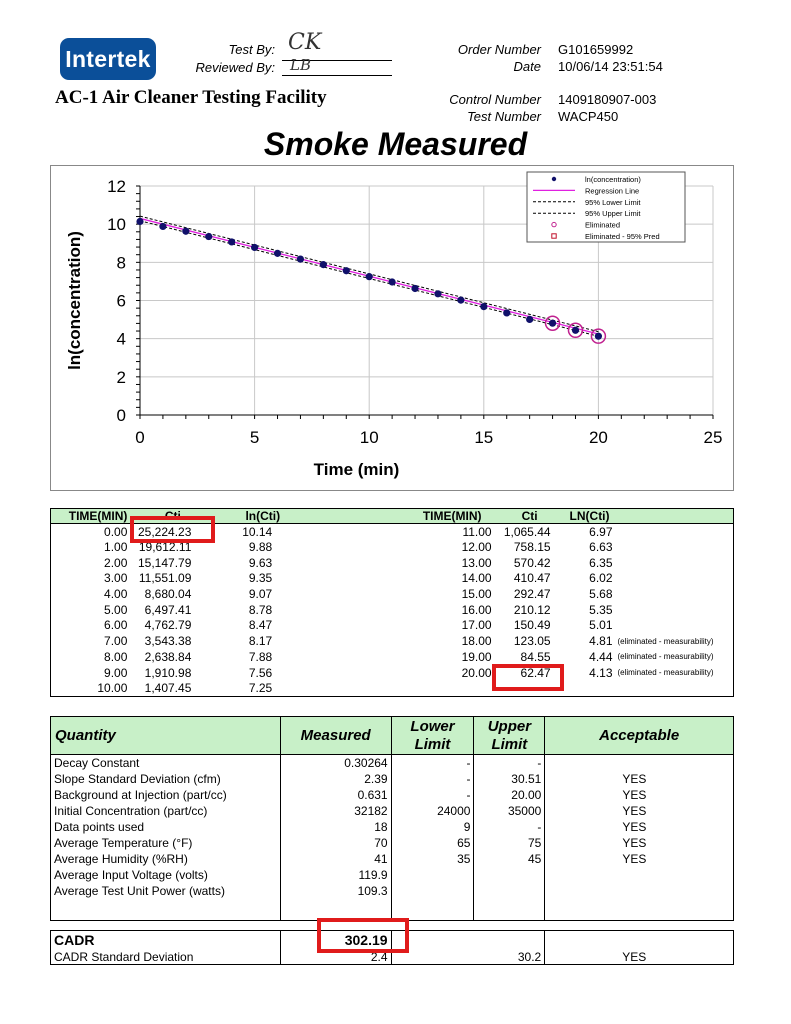 The height and width of the screenshot is (1024, 791). What do you see at coordinates (639, 735) in the screenshot?
I see `qcol-acceptable: Acceptable` at bounding box center [639, 735].